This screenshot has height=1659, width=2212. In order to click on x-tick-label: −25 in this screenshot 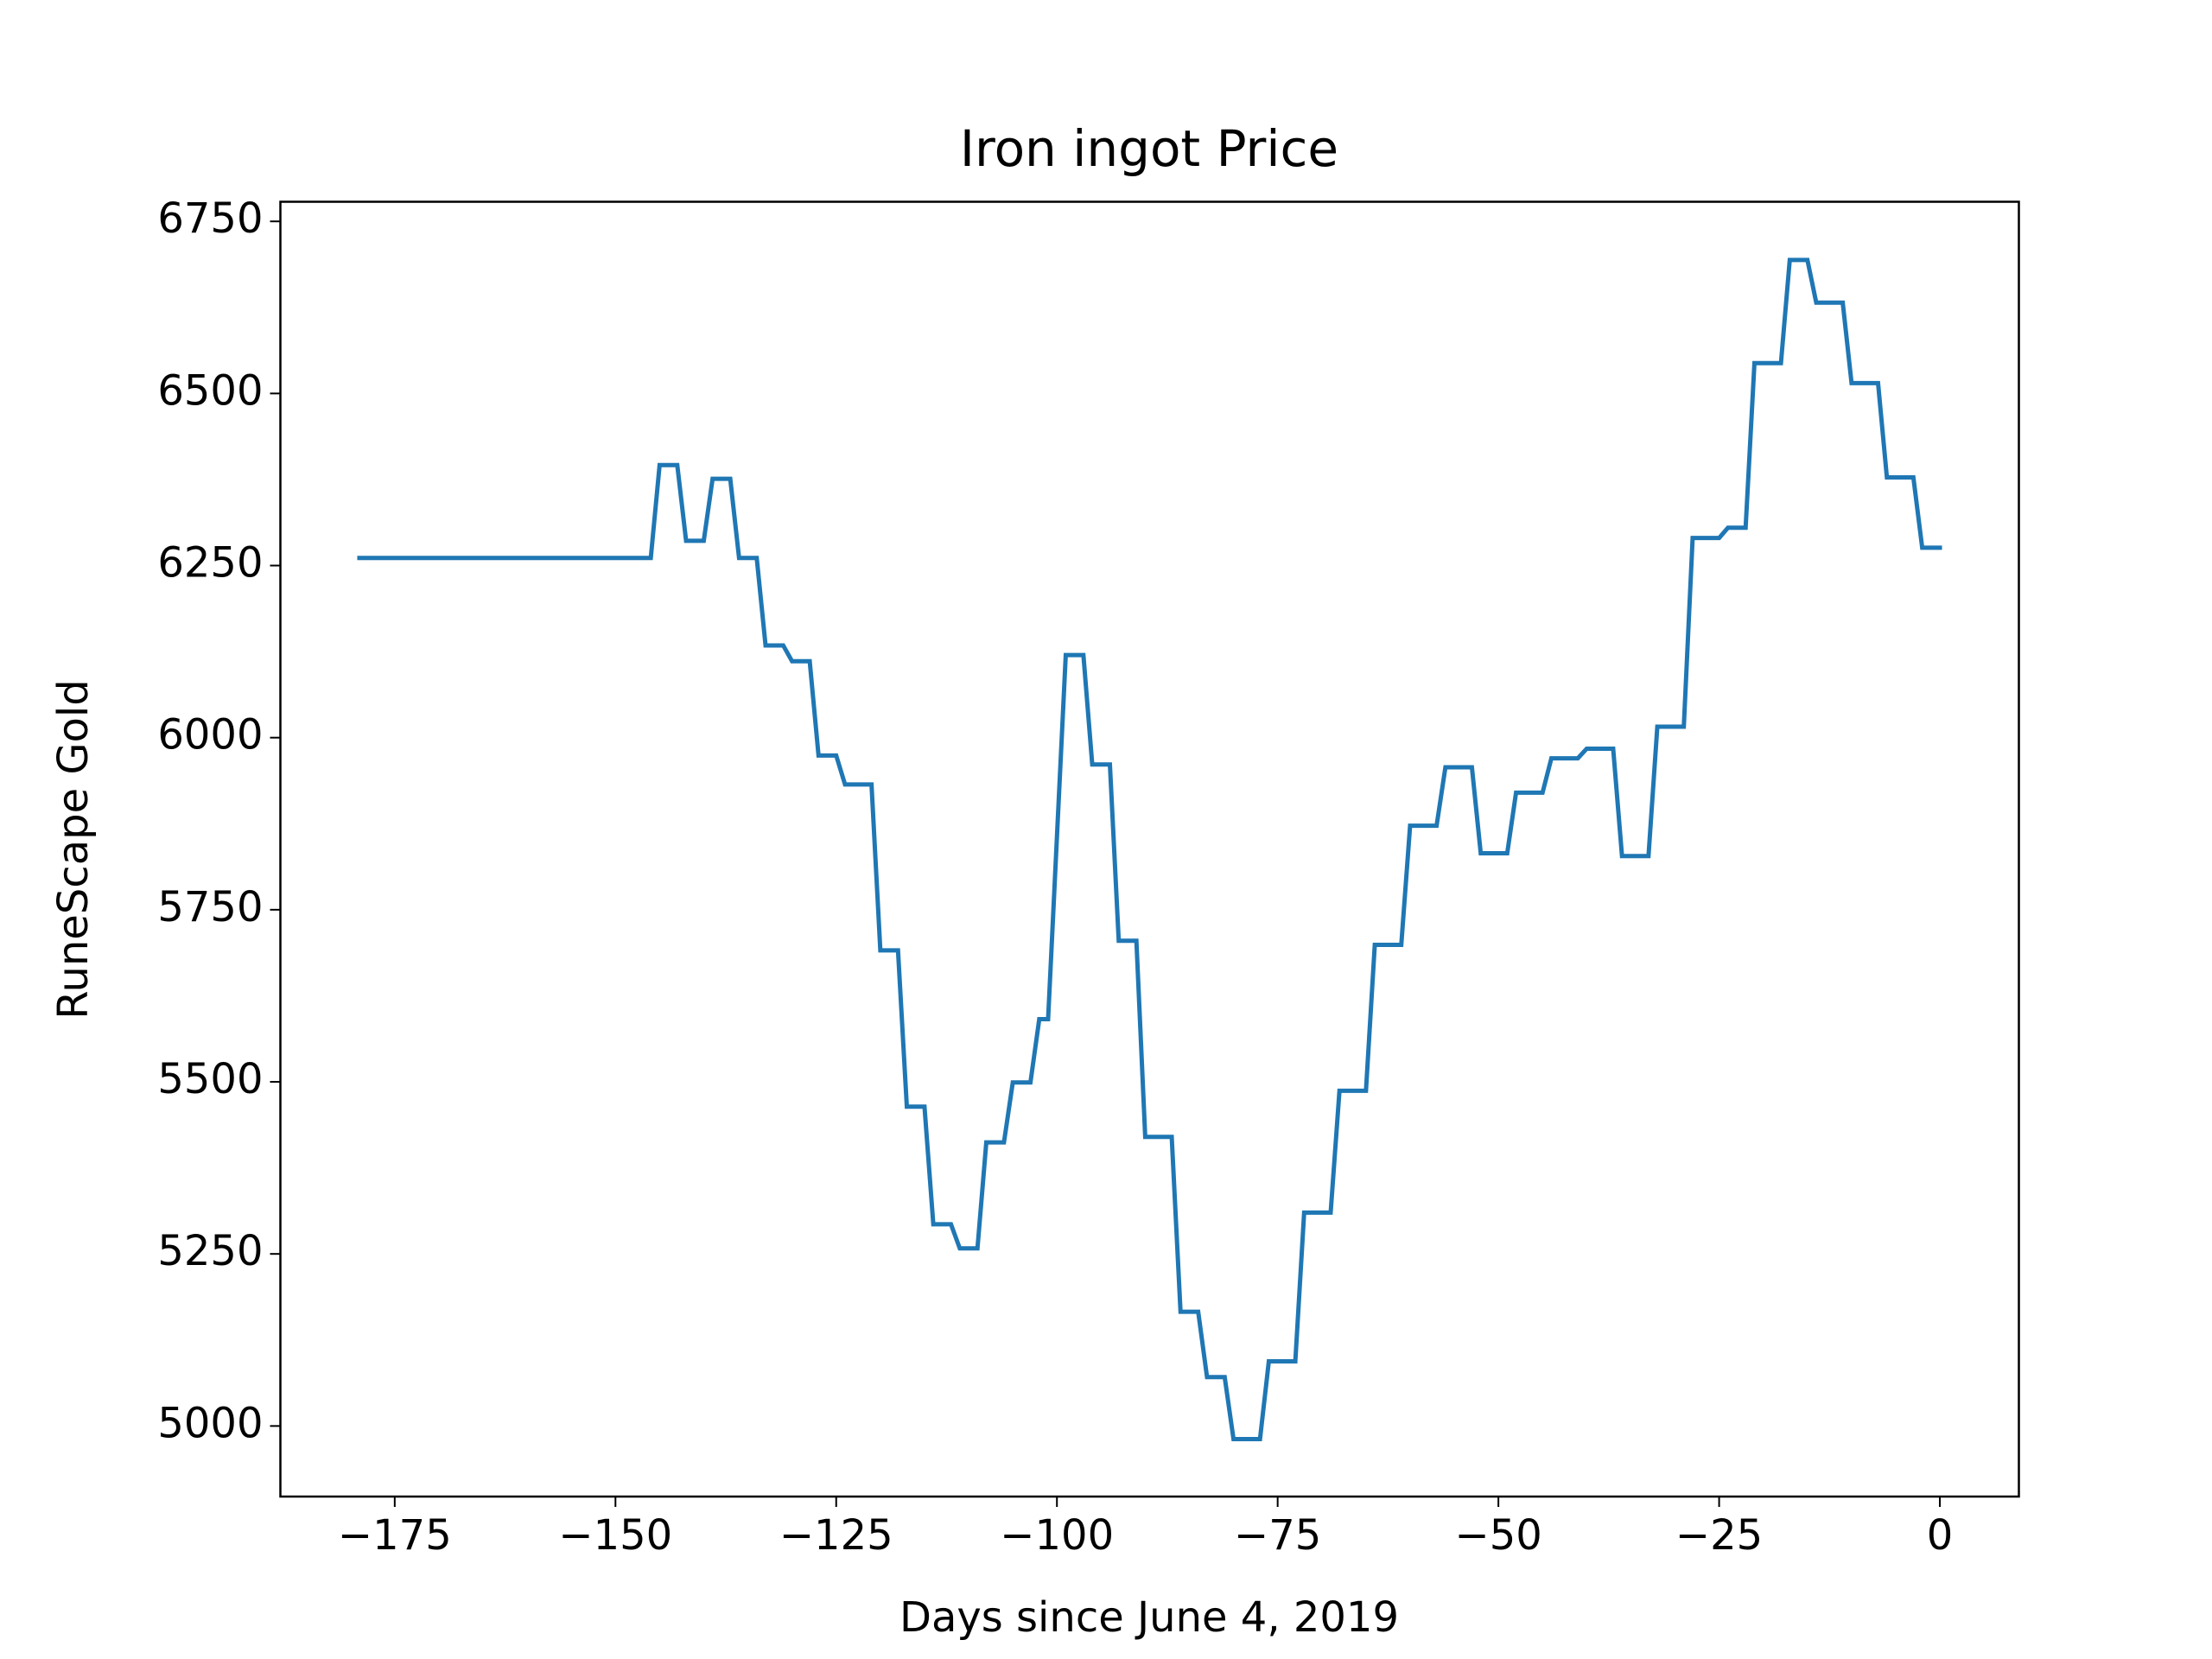, I will do `click(1719, 1535)`.